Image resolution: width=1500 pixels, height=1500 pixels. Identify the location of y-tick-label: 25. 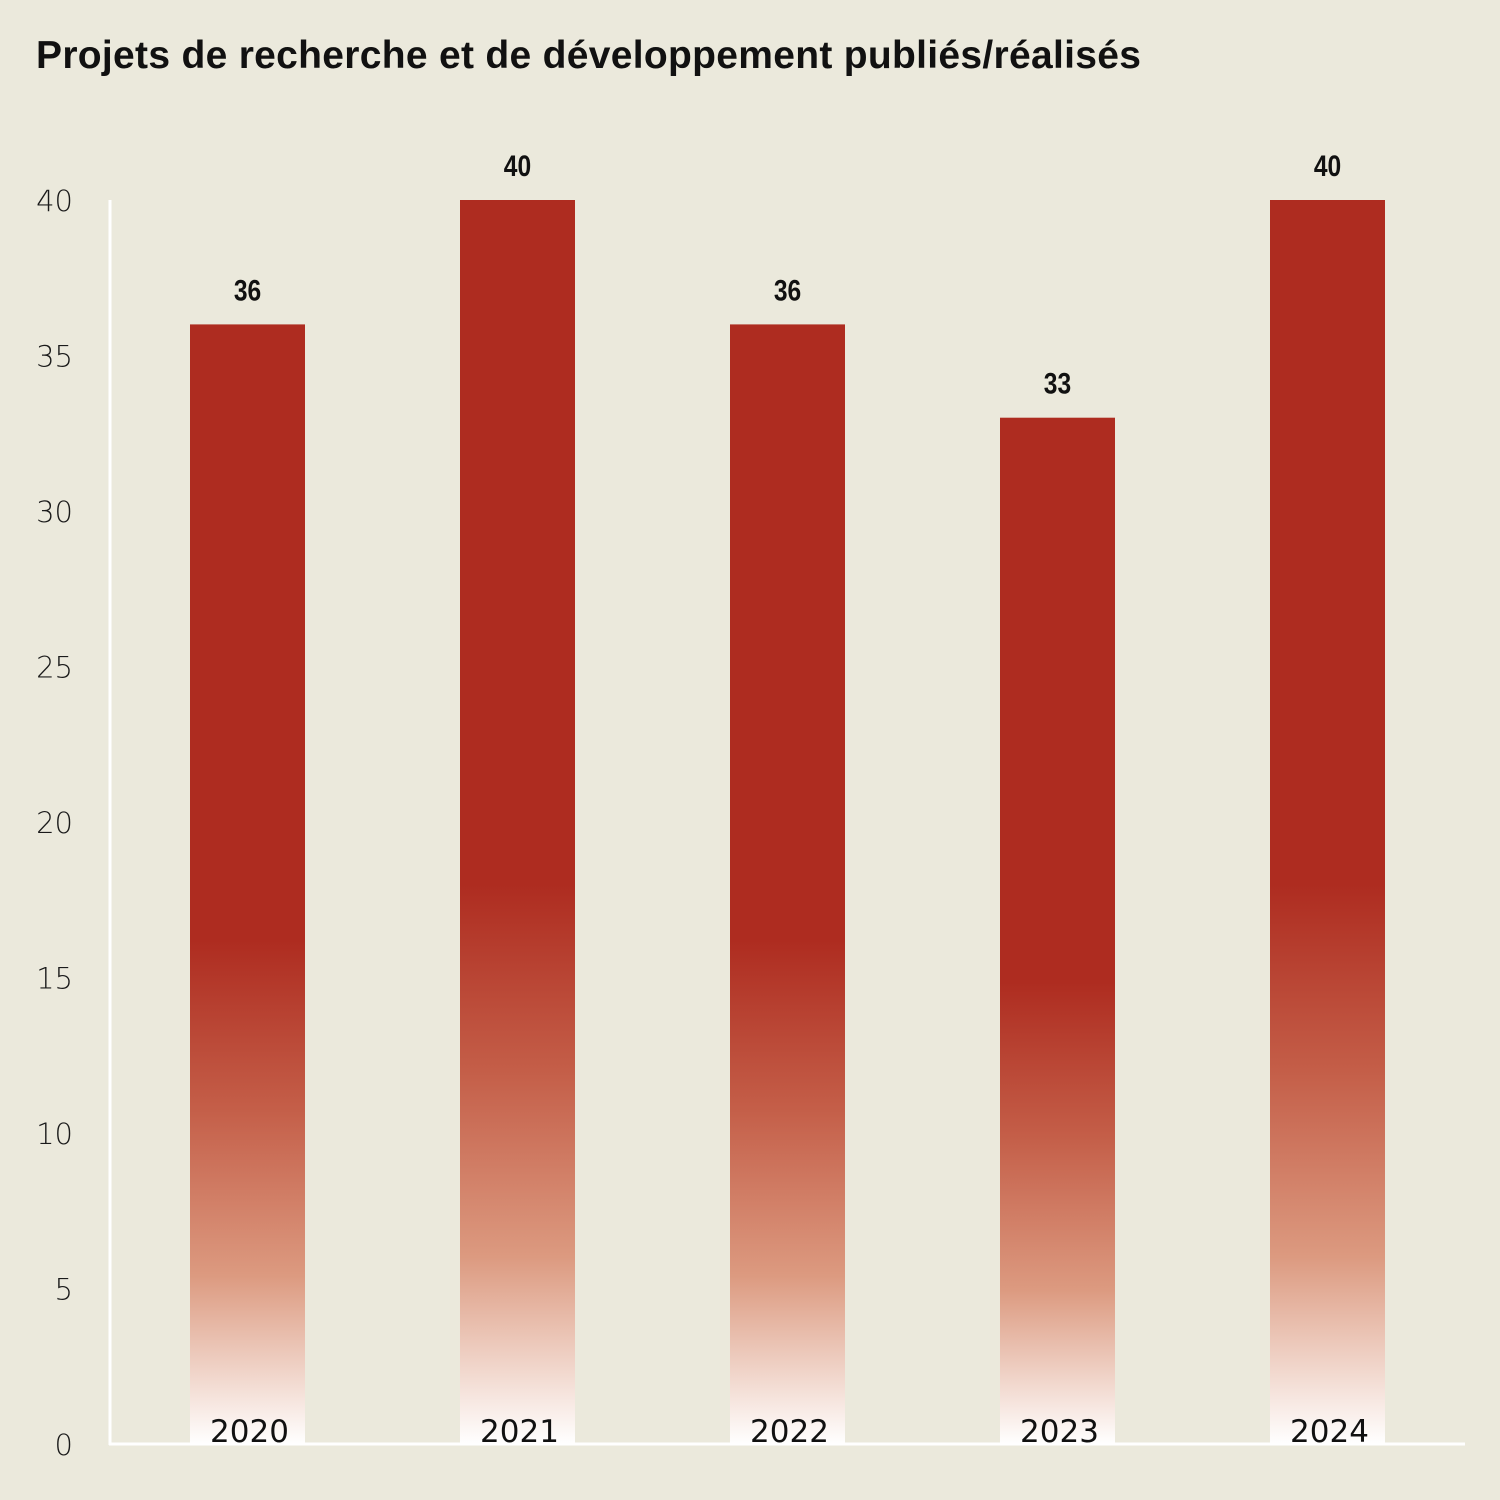
(54, 668).